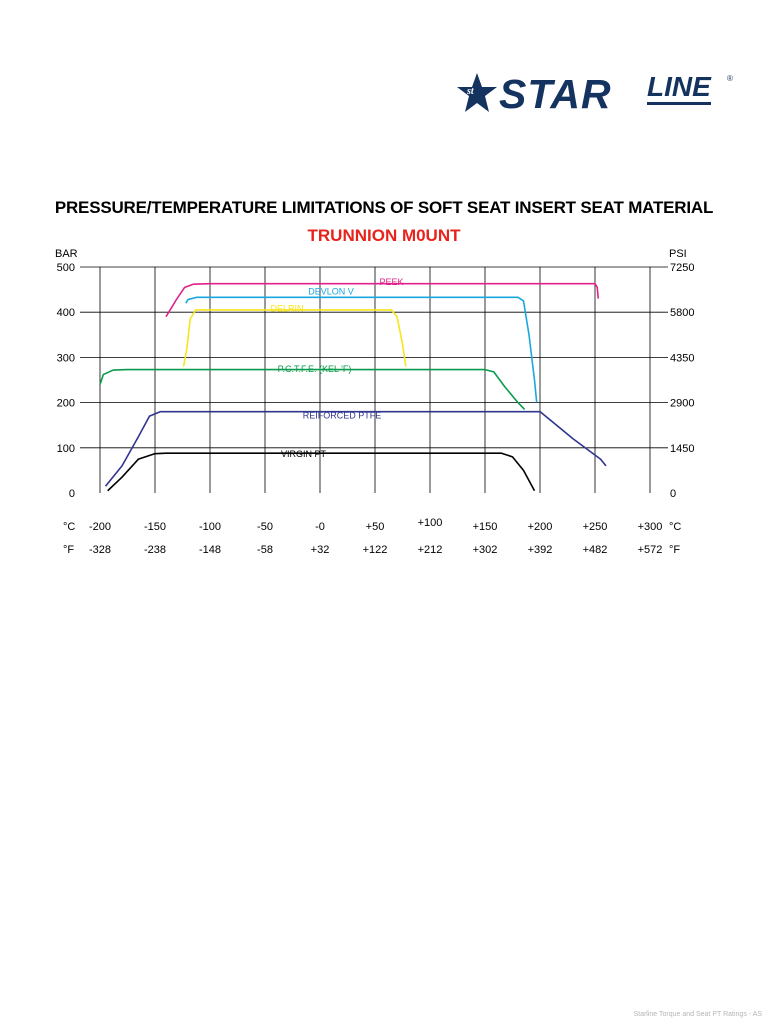 The width and height of the screenshot is (768, 1024). What do you see at coordinates (66, 313) in the screenshot?
I see `y-tick-left: 400` at bounding box center [66, 313].